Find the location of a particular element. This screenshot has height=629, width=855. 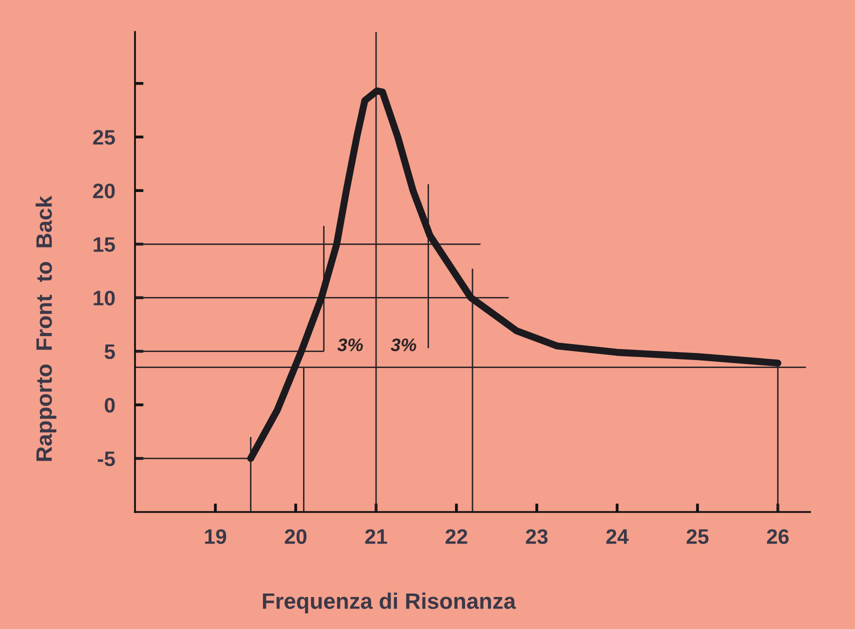

y-tick-label: 15 is located at coordinates (104, 244).